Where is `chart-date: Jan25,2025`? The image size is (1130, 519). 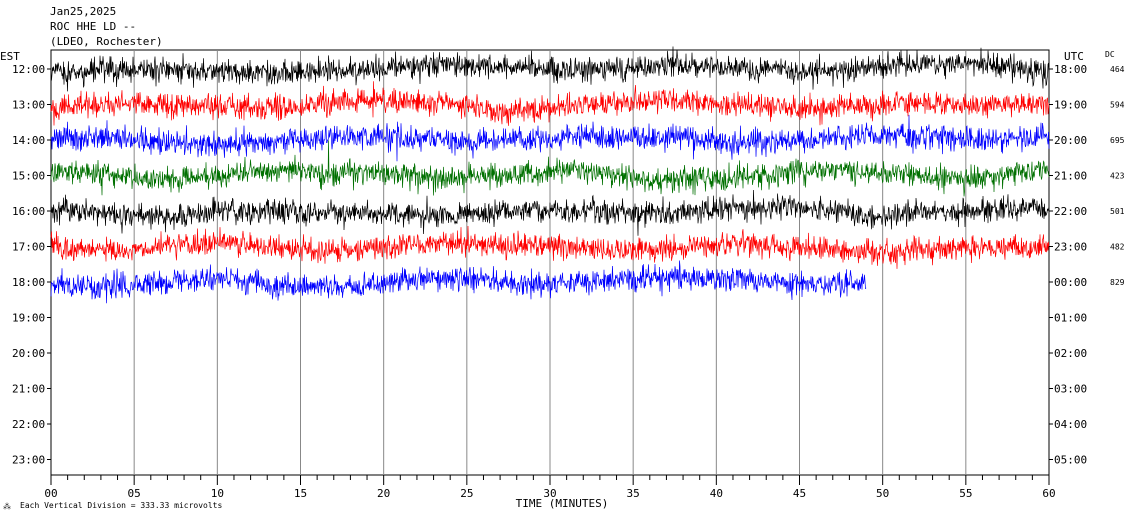 chart-date: Jan25,2025 is located at coordinates (83, 11).